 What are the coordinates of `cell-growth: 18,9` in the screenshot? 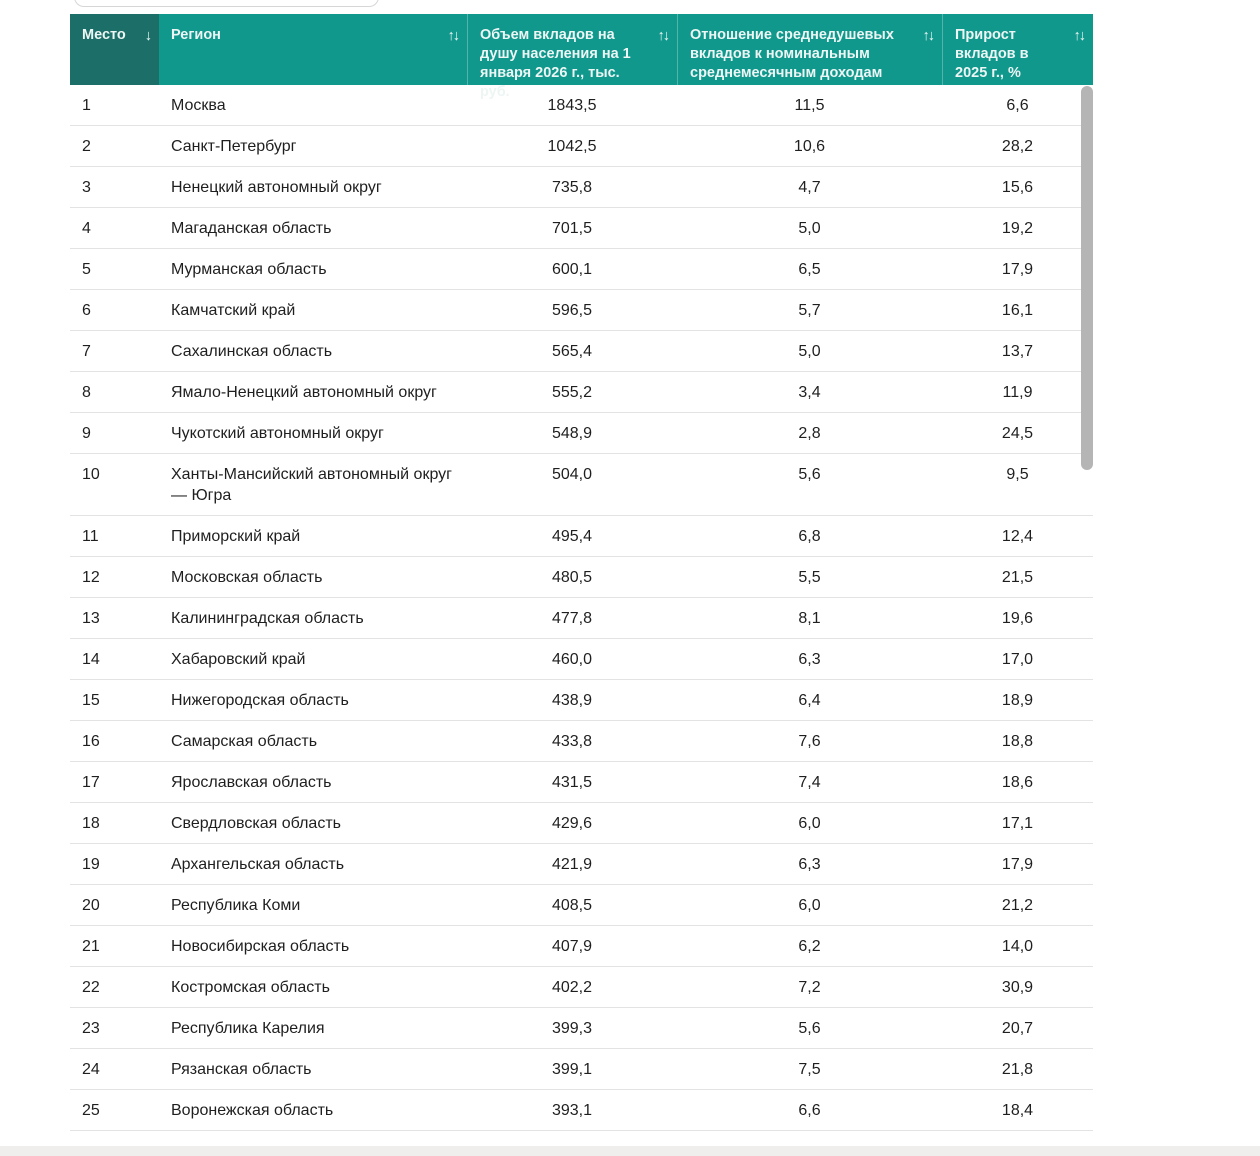 It's located at (1017, 700).